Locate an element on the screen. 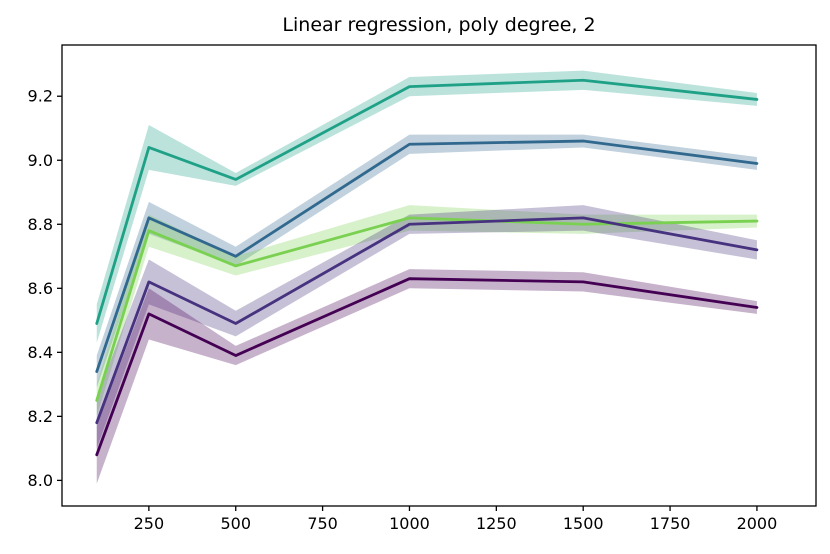 The height and width of the screenshot is (554, 830). x-tick-label: 750 is located at coordinates (322, 523).